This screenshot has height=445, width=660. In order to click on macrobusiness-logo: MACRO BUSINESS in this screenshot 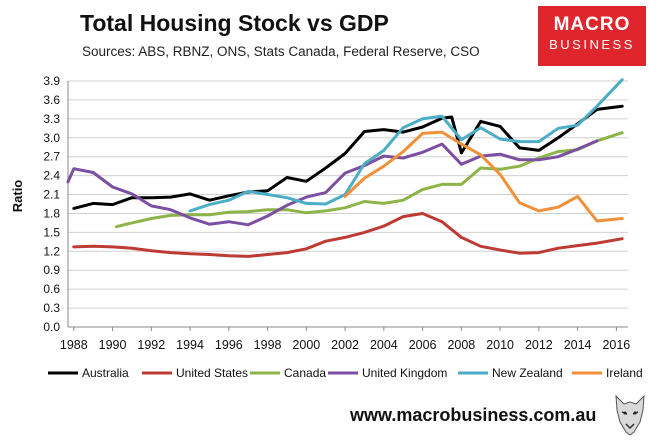, I will do `click(592, 36)`.